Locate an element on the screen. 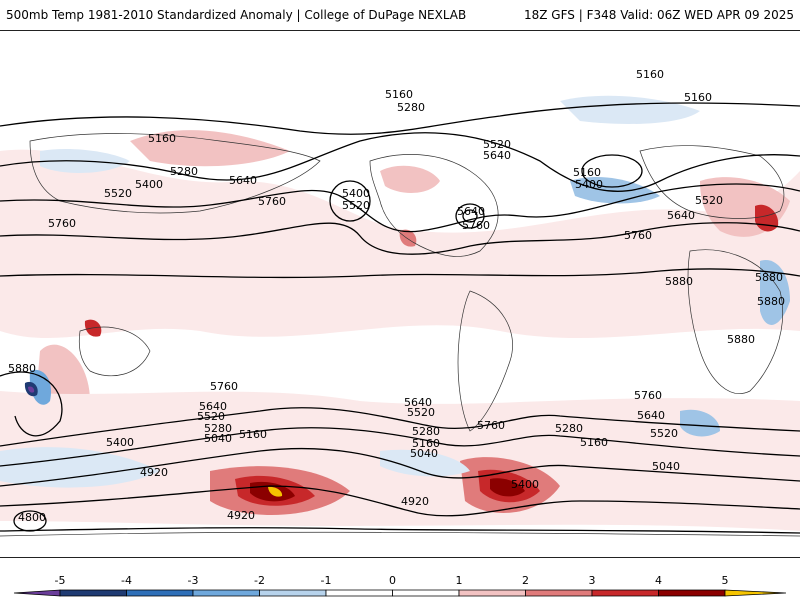  antarctica-outline is located at coordinates (400, 534).